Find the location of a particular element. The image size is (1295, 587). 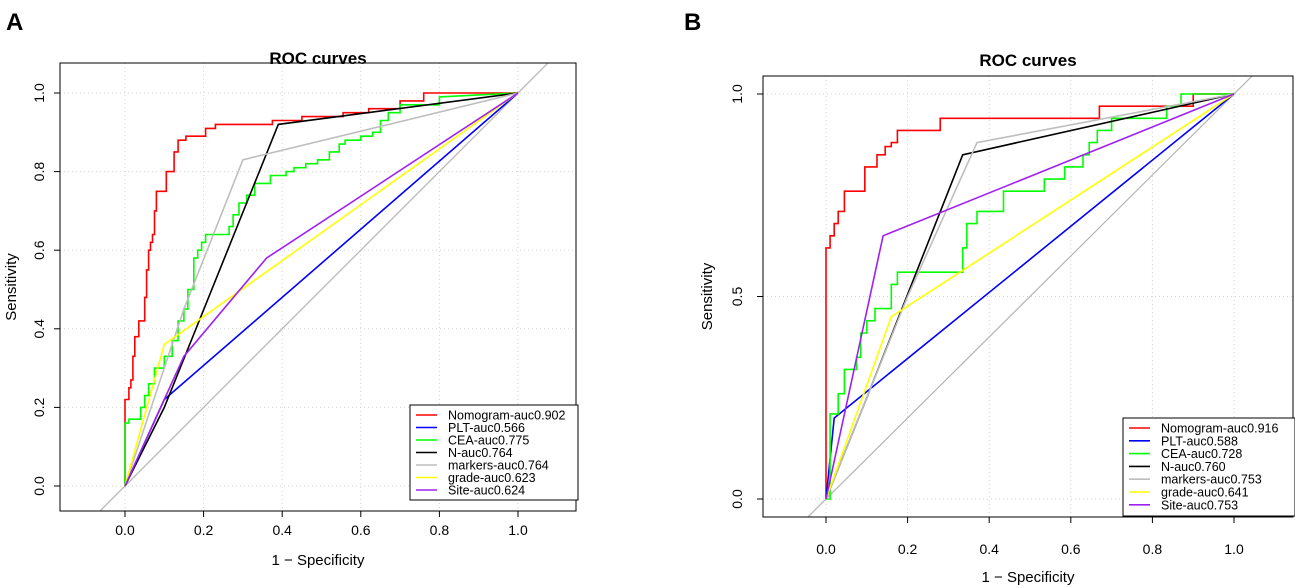

legend-item: grade-auc0.623 is located at coordinates (476, 478).